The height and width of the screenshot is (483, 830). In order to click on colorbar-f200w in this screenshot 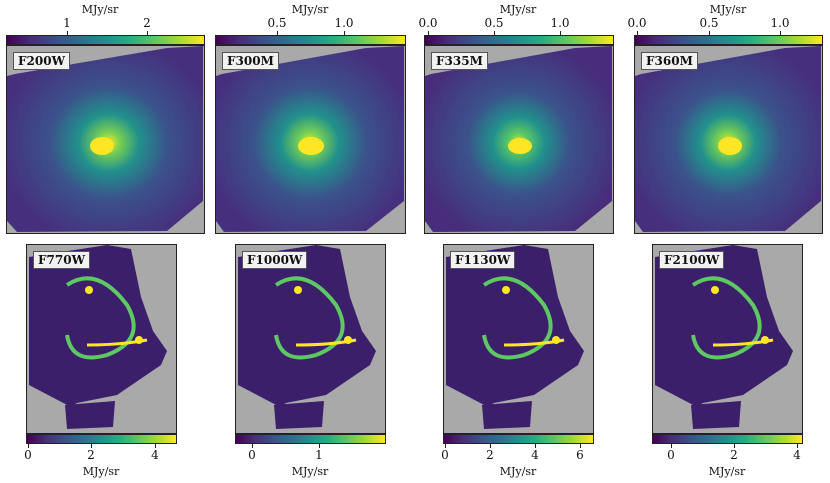, I will do `click(105, 40)`.